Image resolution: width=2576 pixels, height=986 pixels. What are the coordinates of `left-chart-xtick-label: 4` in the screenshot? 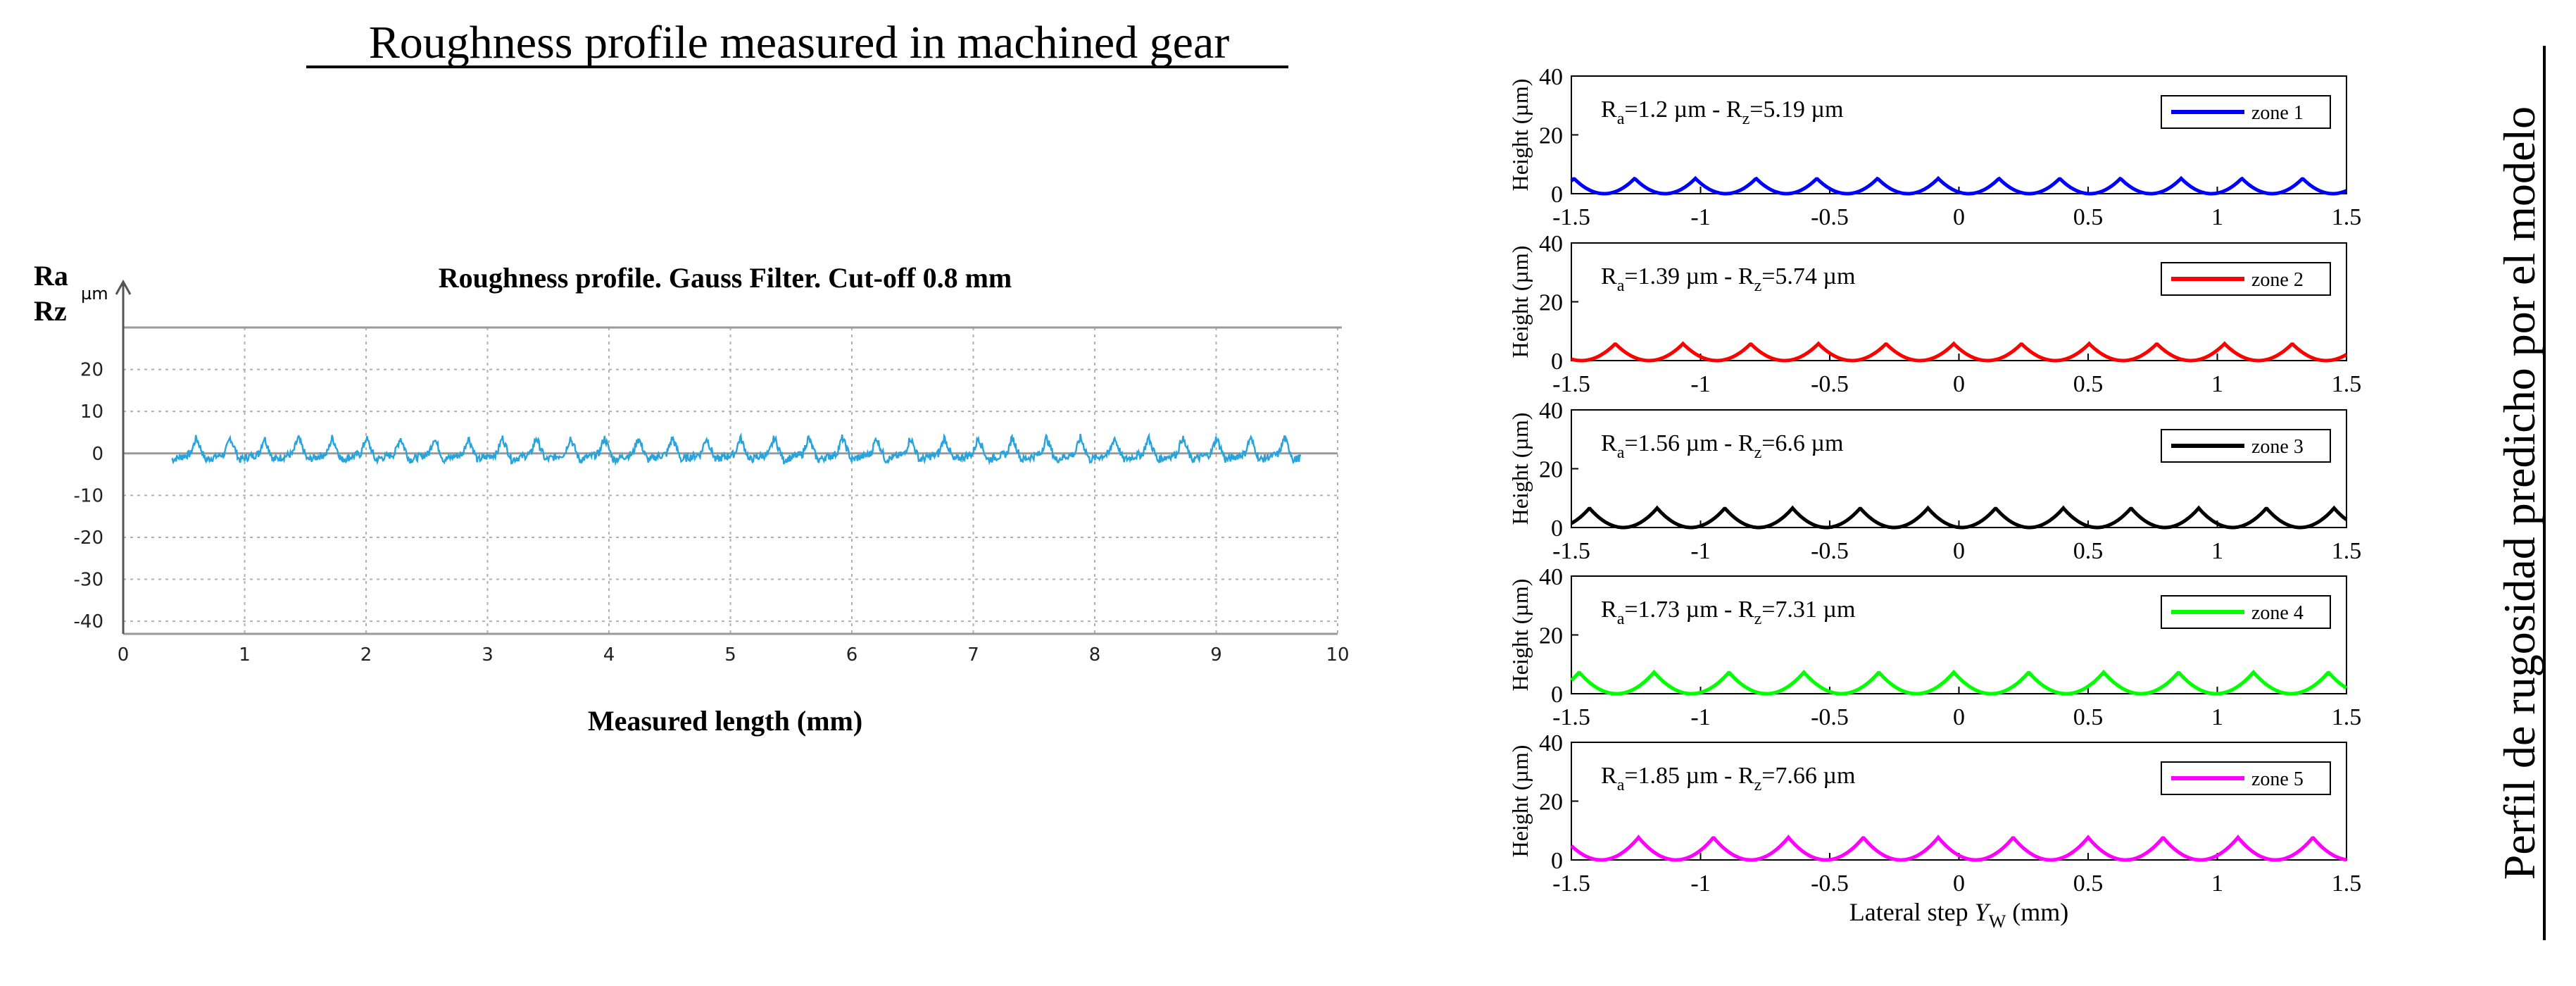 It's located at (609, 655).